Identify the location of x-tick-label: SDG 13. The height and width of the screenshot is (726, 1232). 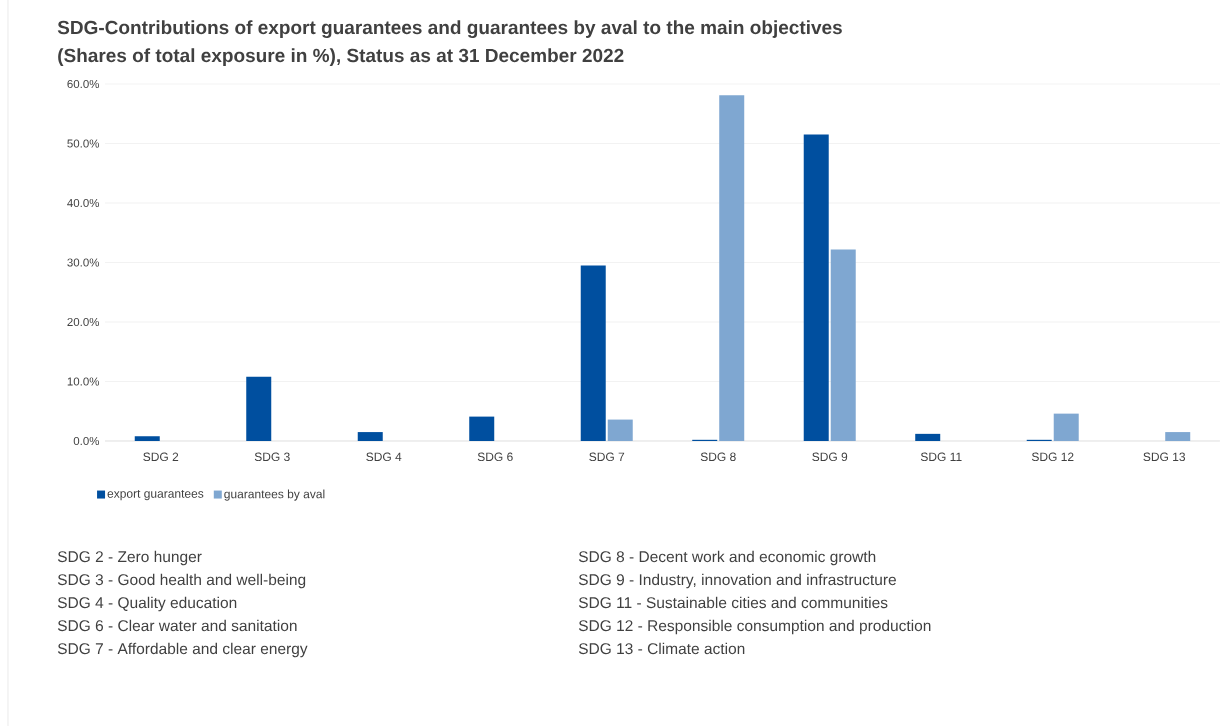
(1164, 457).